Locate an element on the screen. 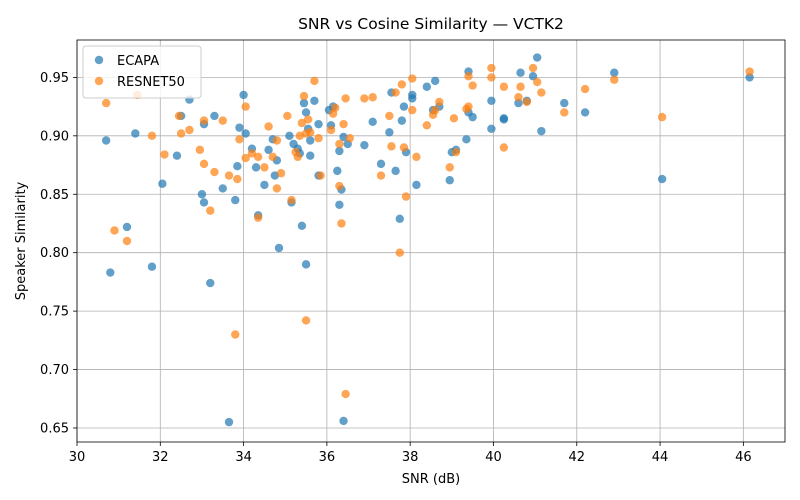 This screenshot has width=800, height=500. x-tick-label: 36 is located at coordinates (327, 457).